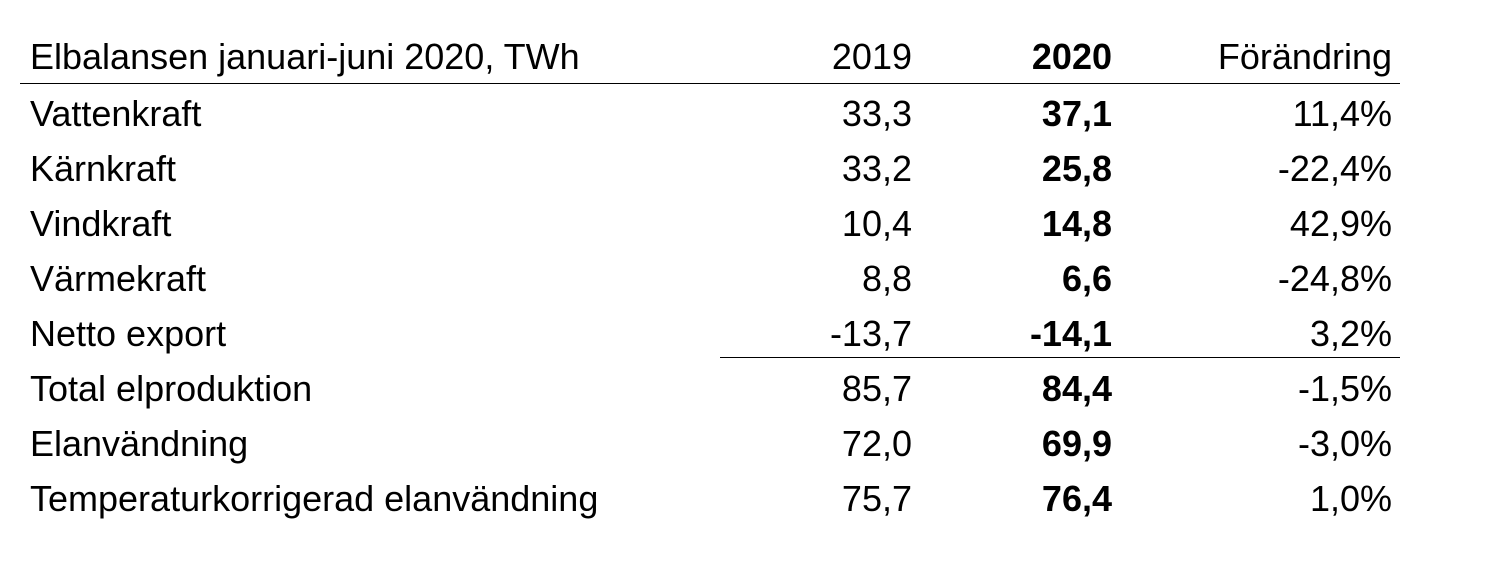  I want to click on row-change: 1,0%, so click(1350, 498).